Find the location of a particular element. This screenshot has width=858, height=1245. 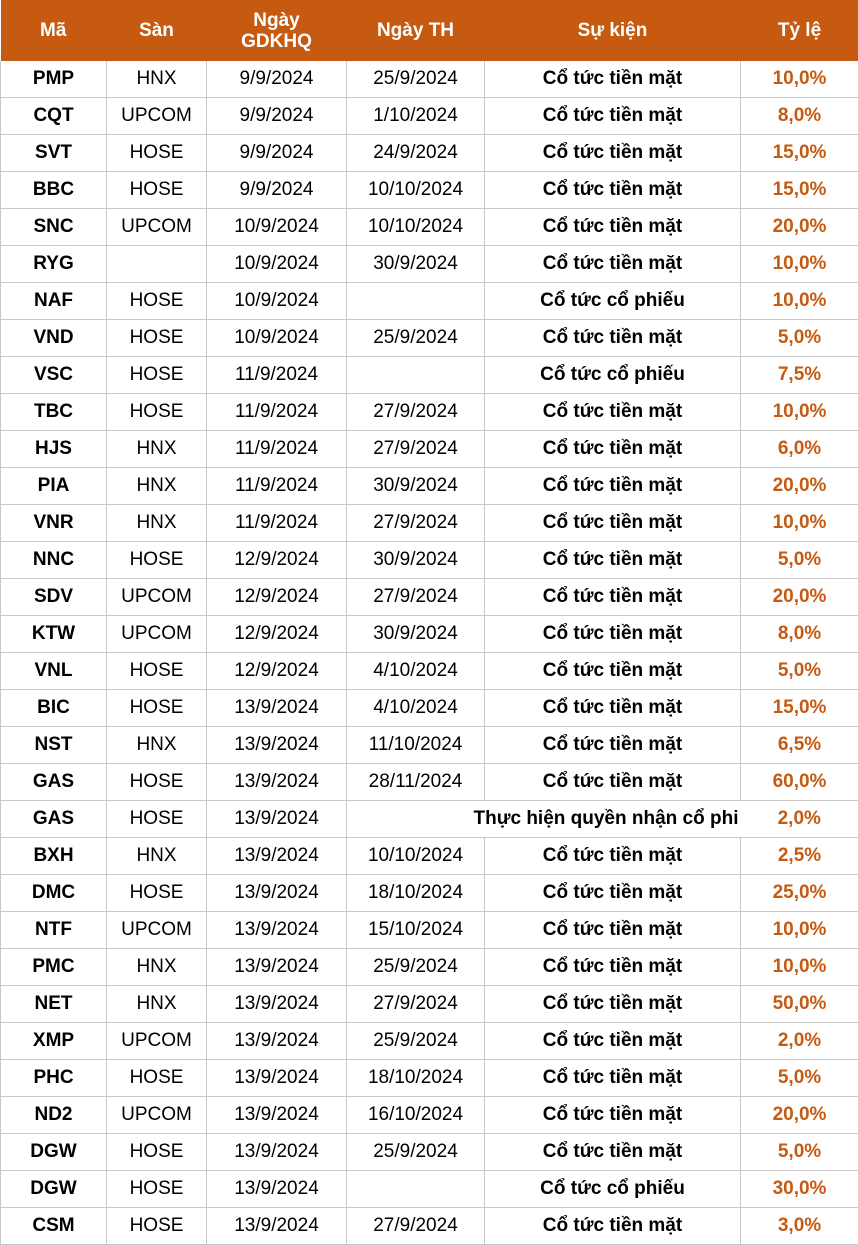

cell-su-kien: Thực hiện quyền nhận cổ phi is located at coordinates (613, 819).